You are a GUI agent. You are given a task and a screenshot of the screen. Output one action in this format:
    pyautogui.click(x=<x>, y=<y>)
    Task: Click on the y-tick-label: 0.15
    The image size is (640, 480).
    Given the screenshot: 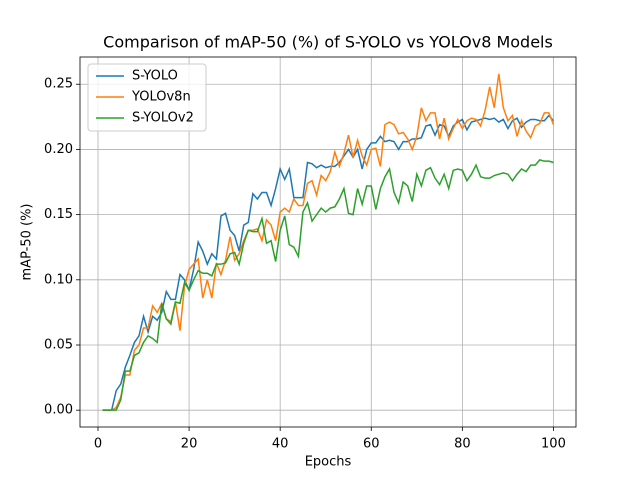 What is the action you would take?
    pyautogui.click(x=58, y=214)
    